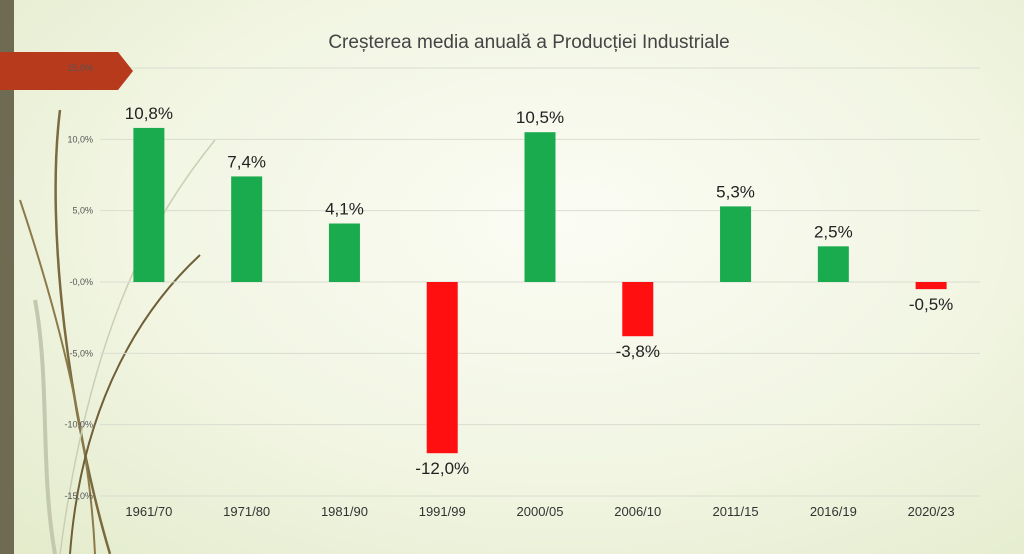 Image resolution: width=1024 pixels, height=554 pixels. Describe the element at coordinates (344, 511) in the screenshot. I see `x-tick-label: 1981/90` at that location.